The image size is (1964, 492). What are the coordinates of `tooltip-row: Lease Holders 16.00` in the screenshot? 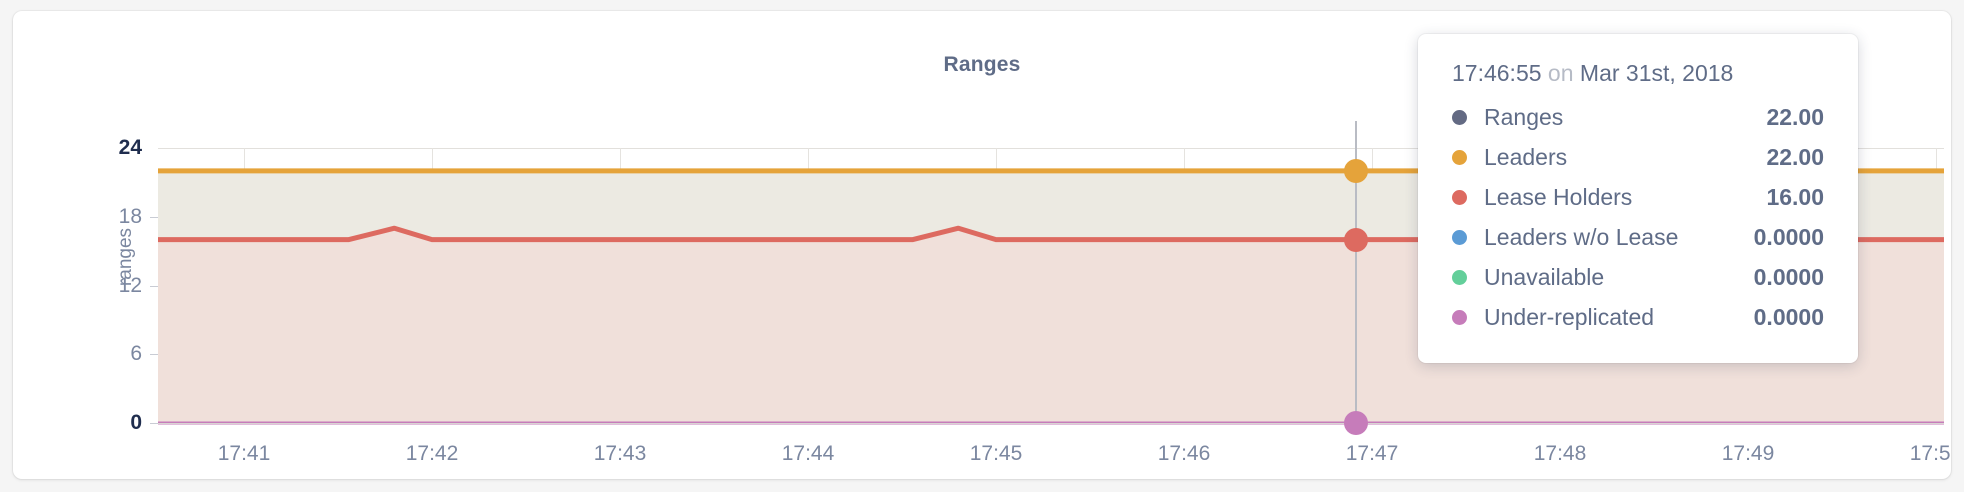 It's located at (1638, 197).